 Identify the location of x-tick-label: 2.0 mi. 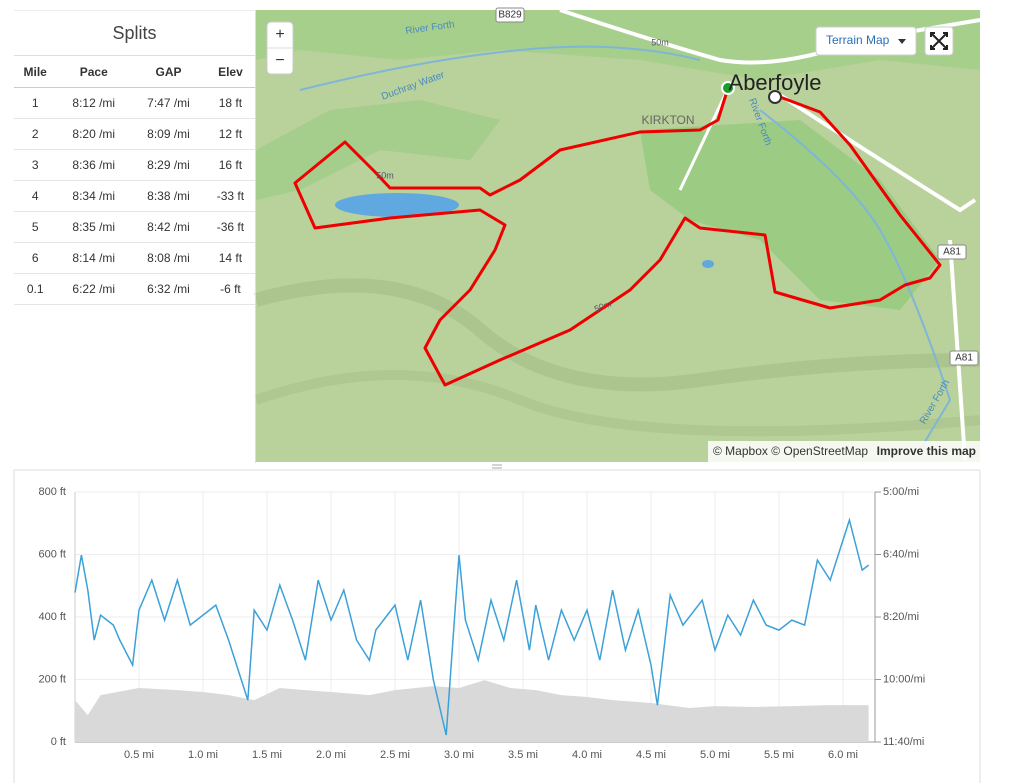
(331, 755).